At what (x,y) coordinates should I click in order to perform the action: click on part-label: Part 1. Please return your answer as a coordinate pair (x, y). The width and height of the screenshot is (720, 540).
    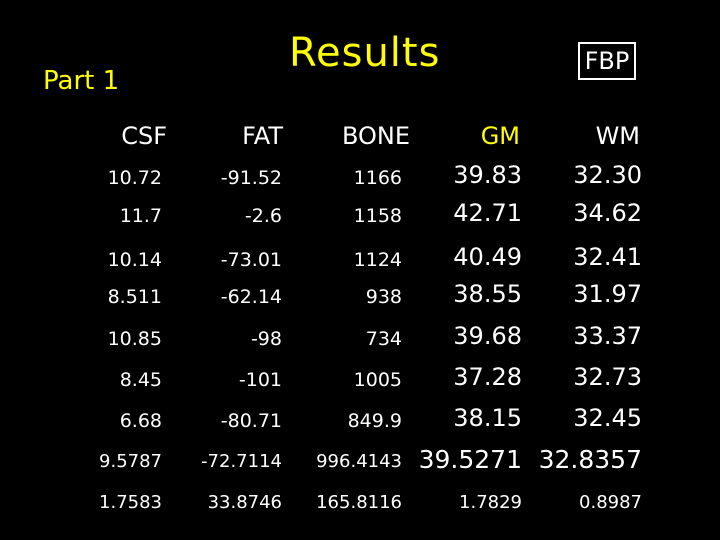
    Looking at the image, I should click on (81, 81).